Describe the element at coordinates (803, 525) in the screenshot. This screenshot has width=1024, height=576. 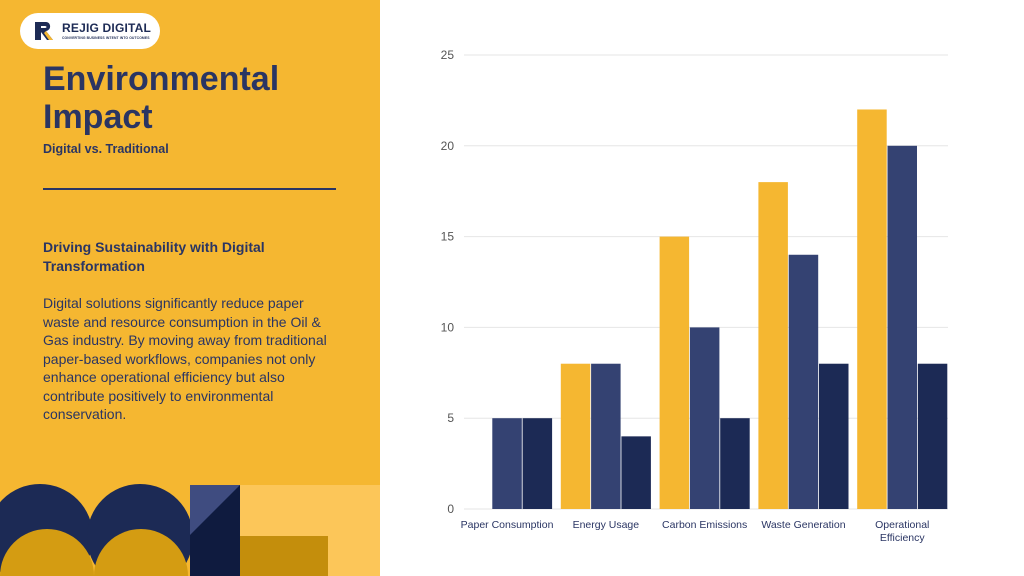
I see `x-tick-label: Waste Generation` at that location.